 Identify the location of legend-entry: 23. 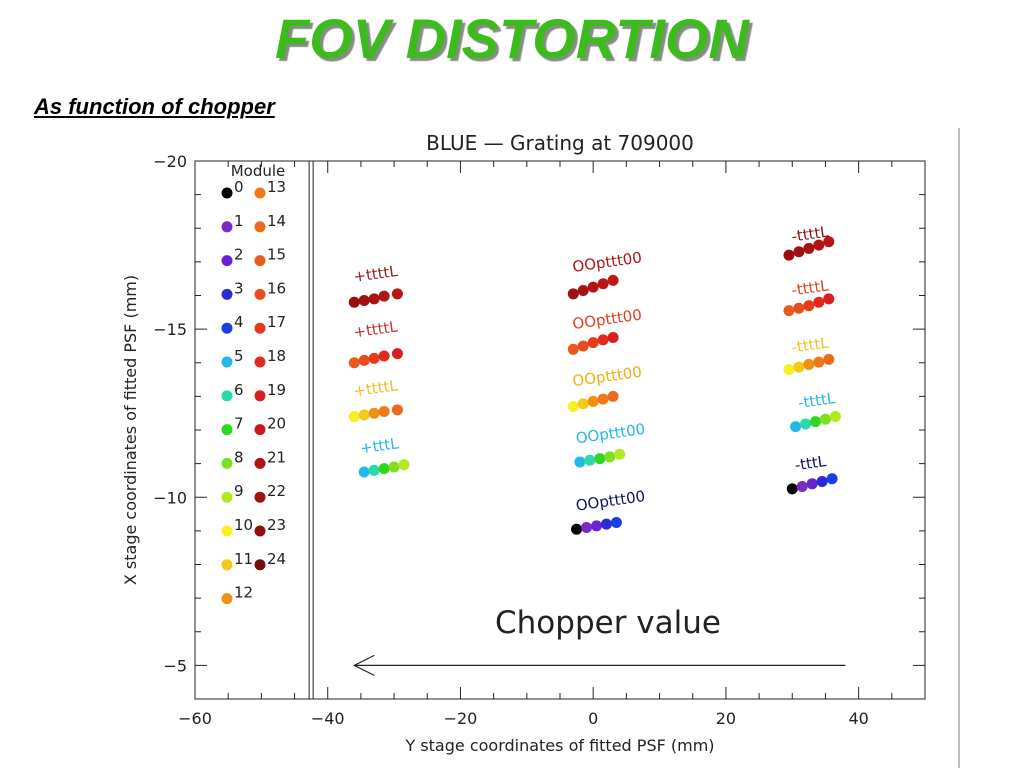
(270, 526).